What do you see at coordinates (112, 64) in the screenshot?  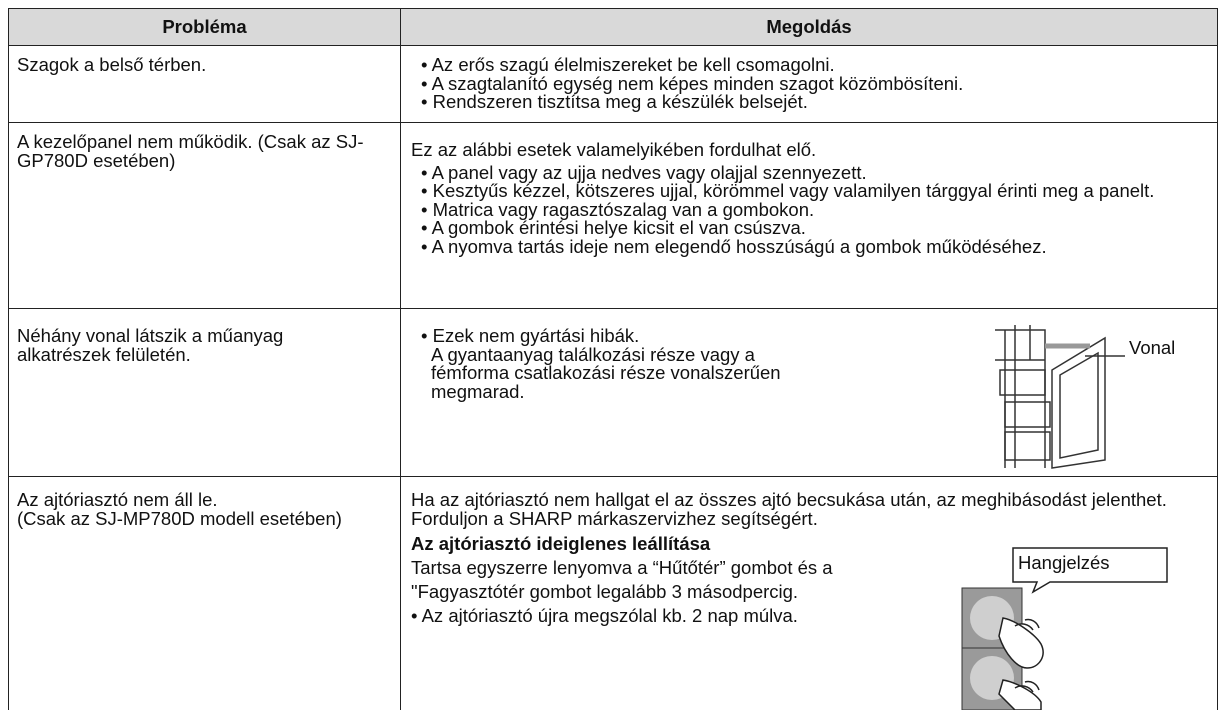 I see `problem-text: Szagok a belső térben.` at bounding box center [112, 64].